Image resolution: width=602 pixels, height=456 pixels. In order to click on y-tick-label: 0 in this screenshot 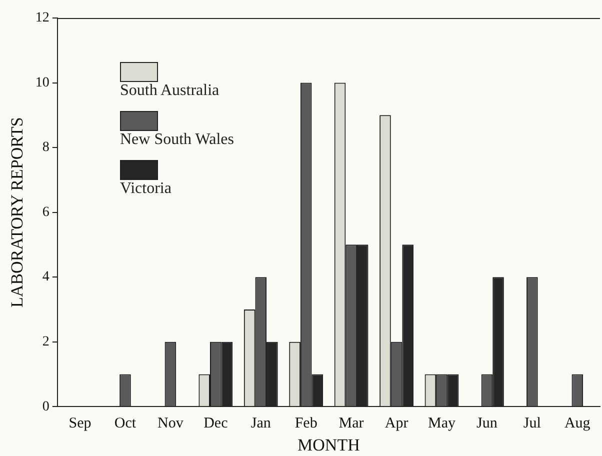, I will do `click(46, 406)`.